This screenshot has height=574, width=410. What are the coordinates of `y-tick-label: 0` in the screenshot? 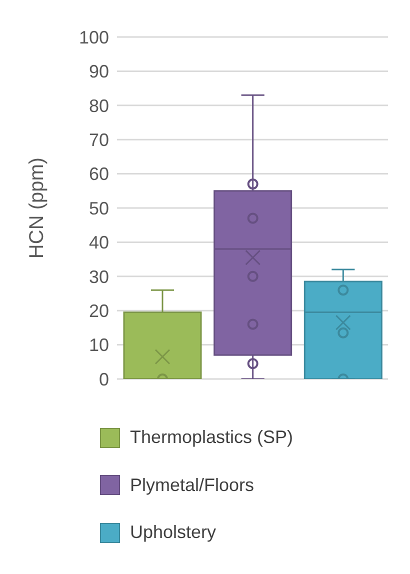 It's located at (103, 379).